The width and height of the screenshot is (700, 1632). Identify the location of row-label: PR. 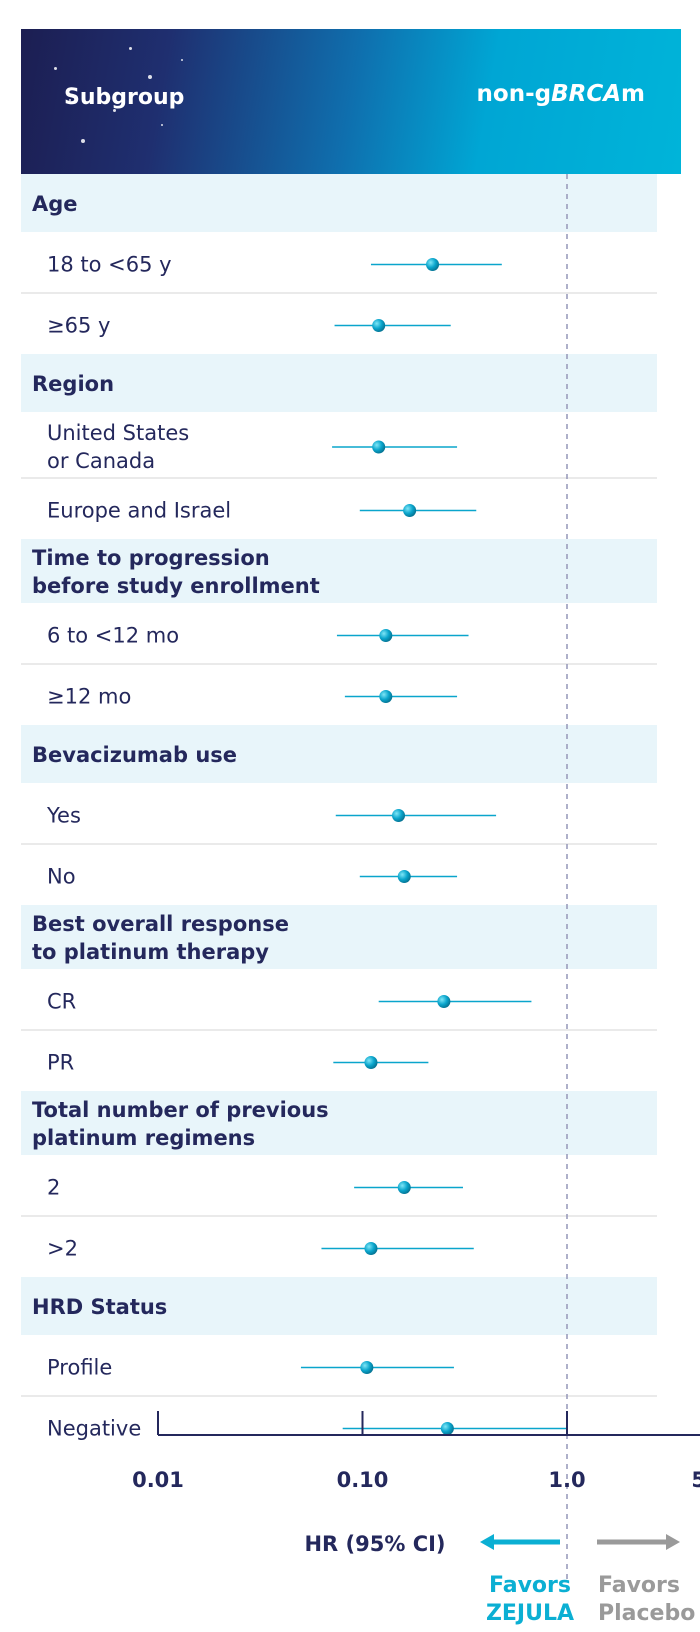
(60, 1063).